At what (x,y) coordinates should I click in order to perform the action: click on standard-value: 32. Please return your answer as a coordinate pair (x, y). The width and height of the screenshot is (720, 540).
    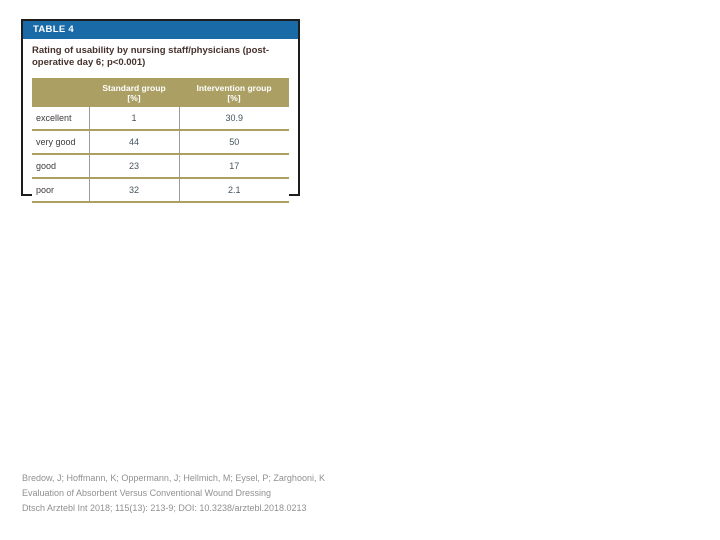
    Looking at the image, I should click on (133, 190).